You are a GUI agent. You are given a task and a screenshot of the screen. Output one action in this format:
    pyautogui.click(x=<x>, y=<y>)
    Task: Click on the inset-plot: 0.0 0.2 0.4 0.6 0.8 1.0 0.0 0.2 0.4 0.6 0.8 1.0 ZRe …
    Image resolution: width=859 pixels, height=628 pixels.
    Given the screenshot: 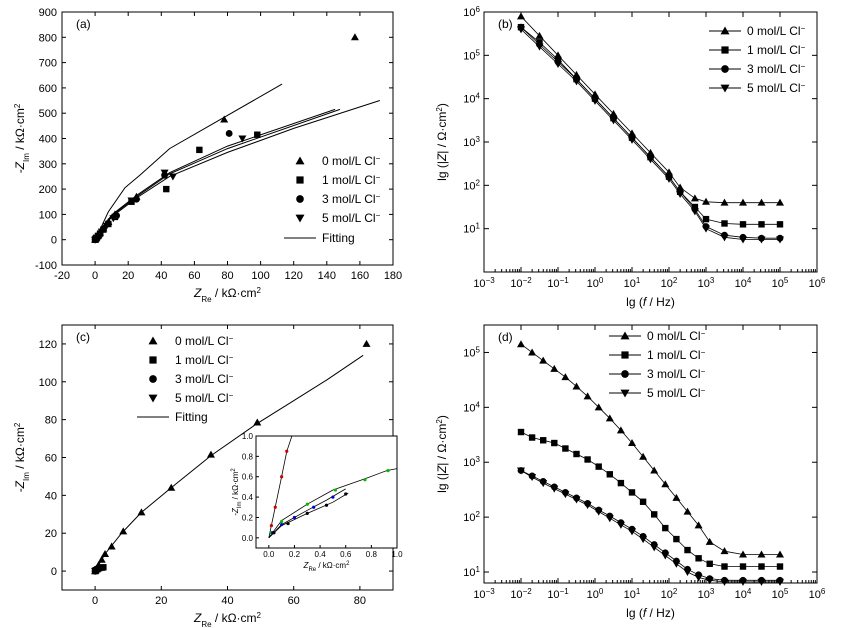 What is the action you would take?
    pyautogui.click(x=317, y=502)
    